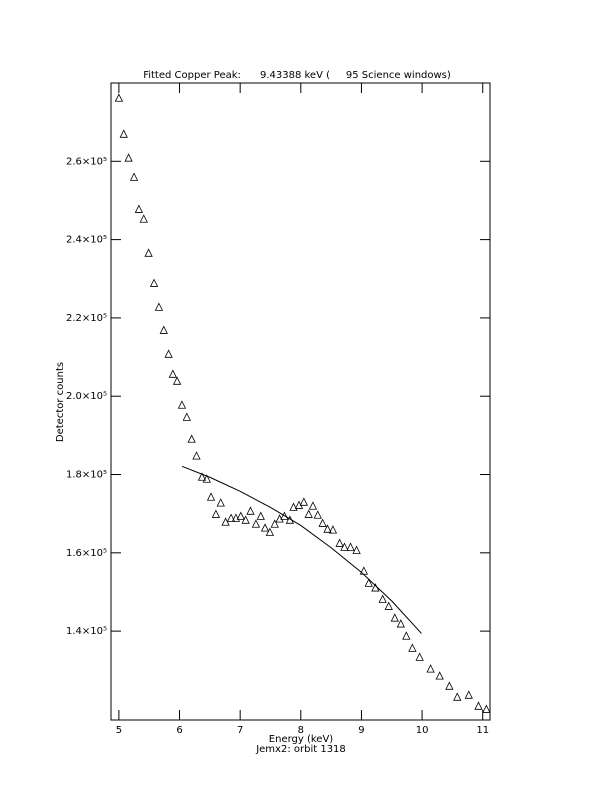 The image size is (612, 792). What do you see at coordinates (301, 730) in the screenshot?
I see `x-tick-label: 8` at bounding box center [301, 730].